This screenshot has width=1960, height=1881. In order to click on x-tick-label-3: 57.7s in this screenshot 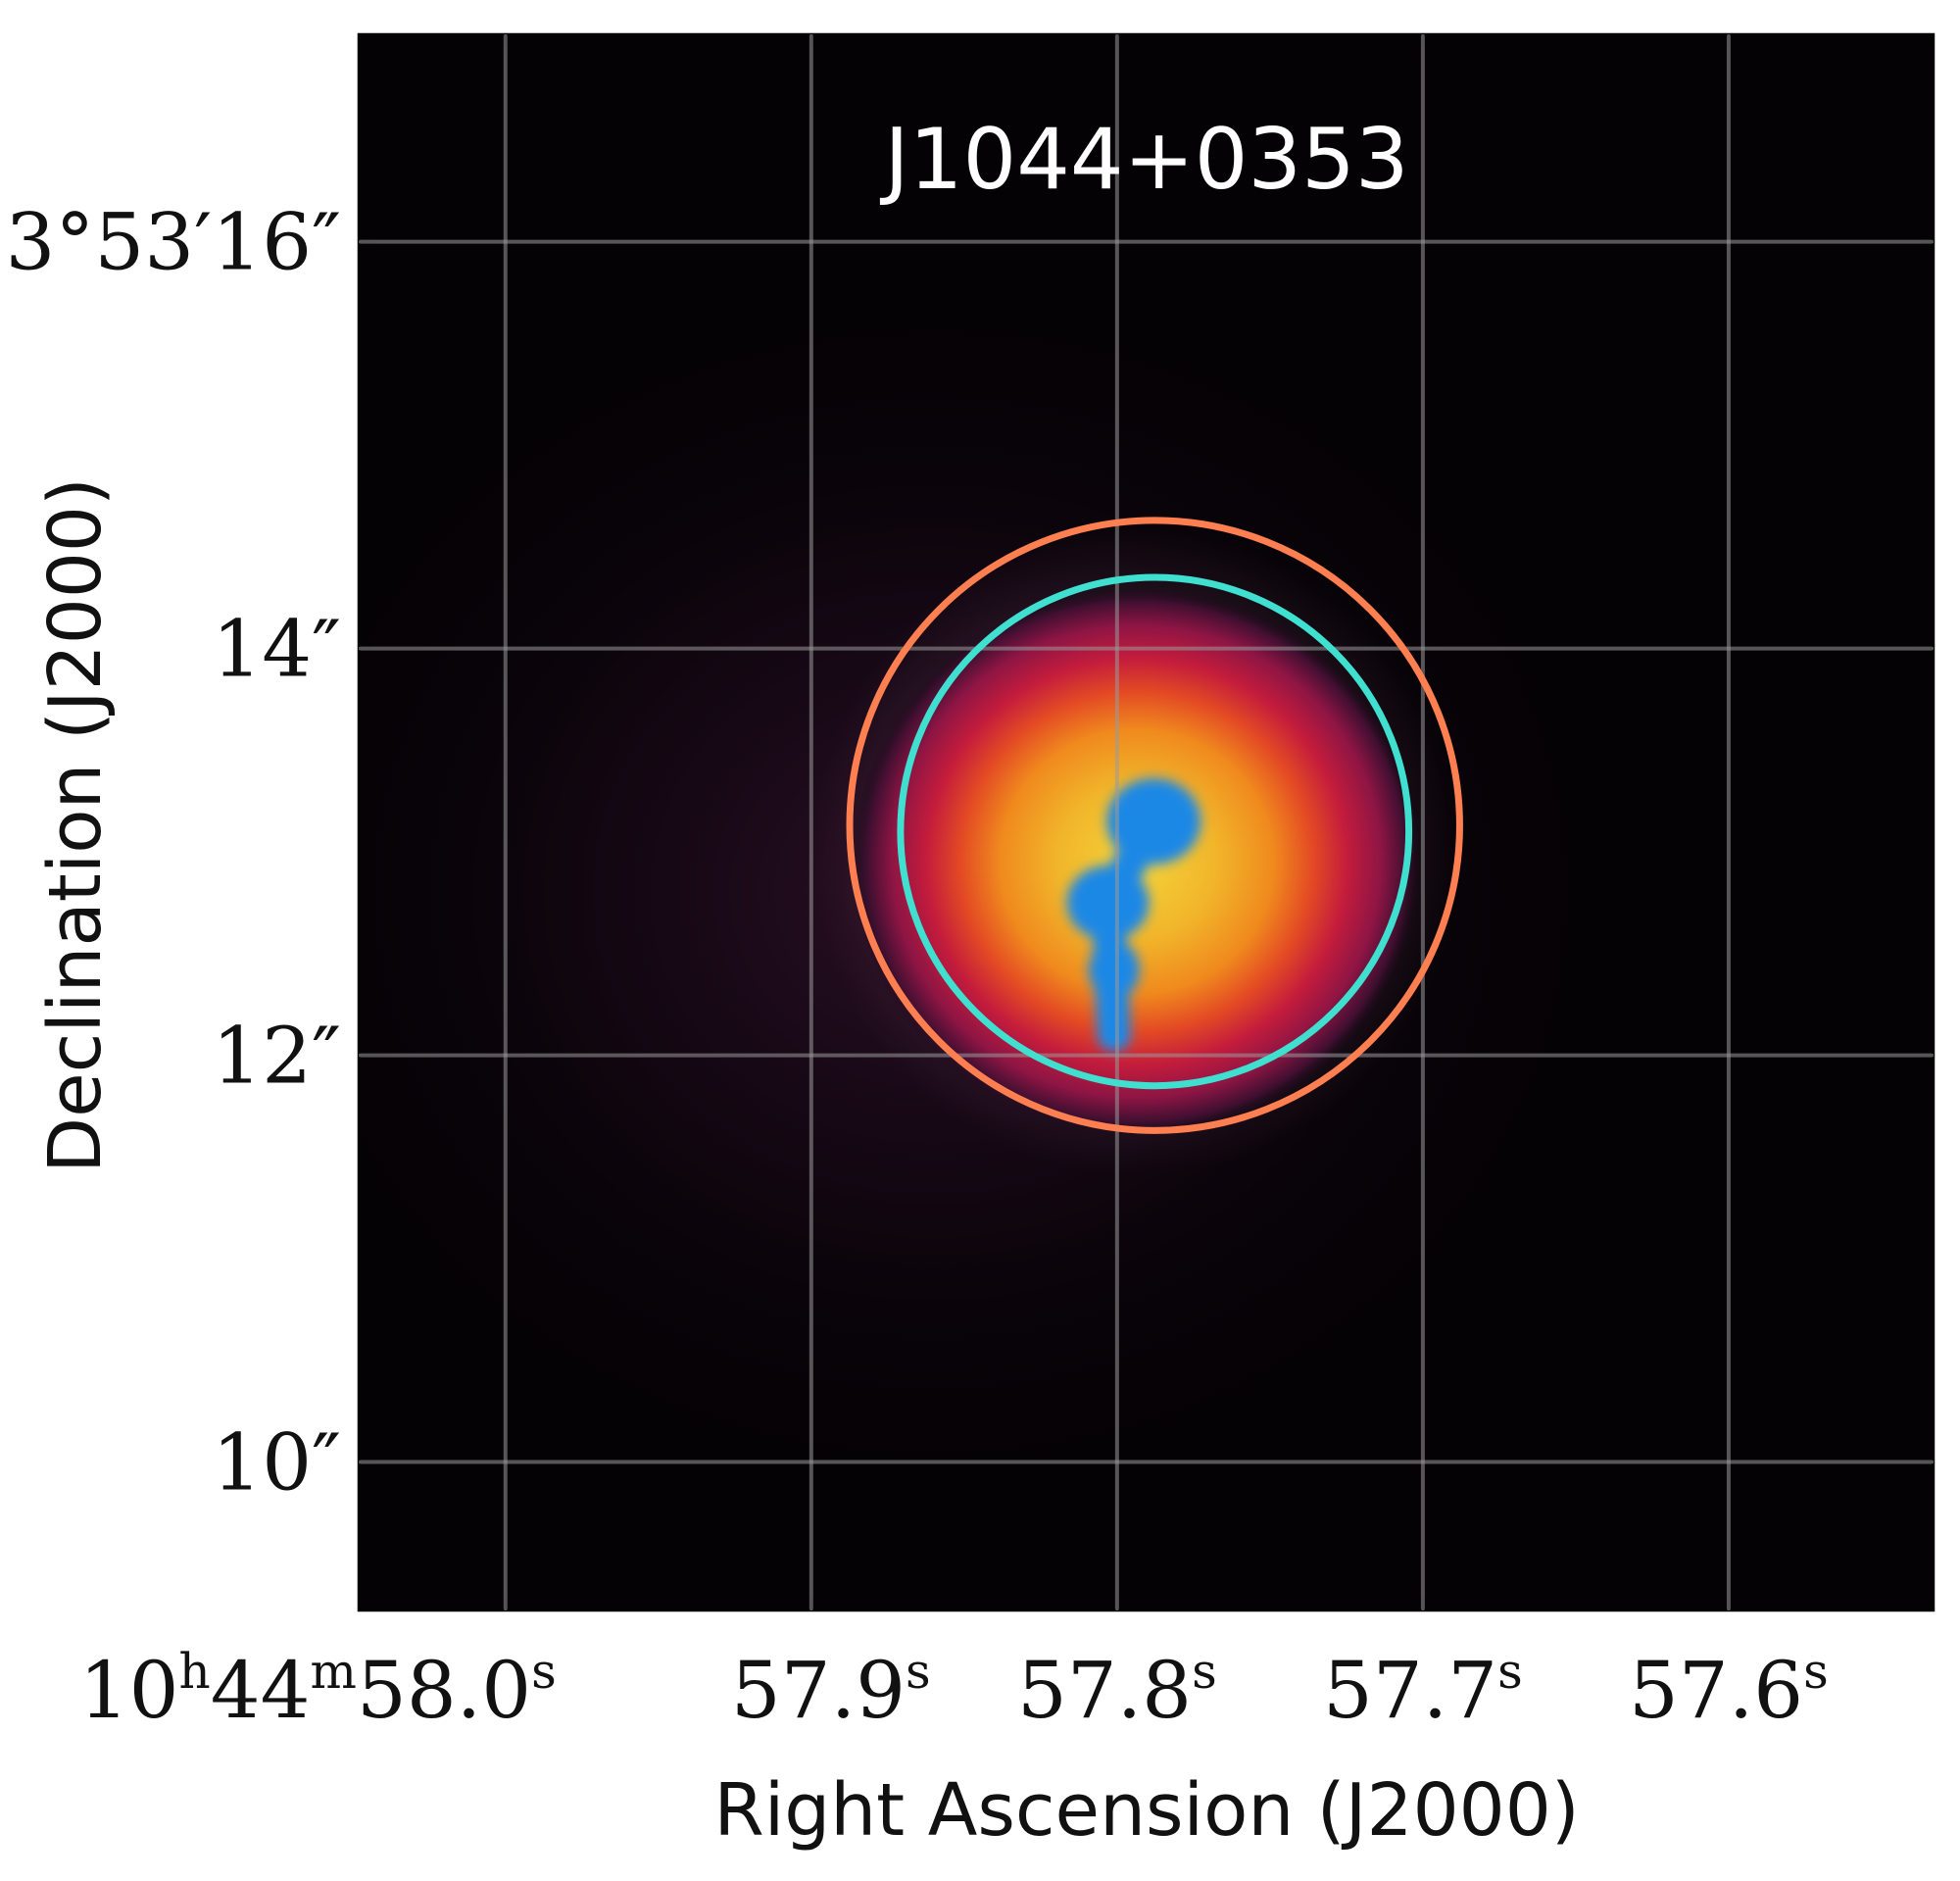, I will do `click(1423, 1689)`.